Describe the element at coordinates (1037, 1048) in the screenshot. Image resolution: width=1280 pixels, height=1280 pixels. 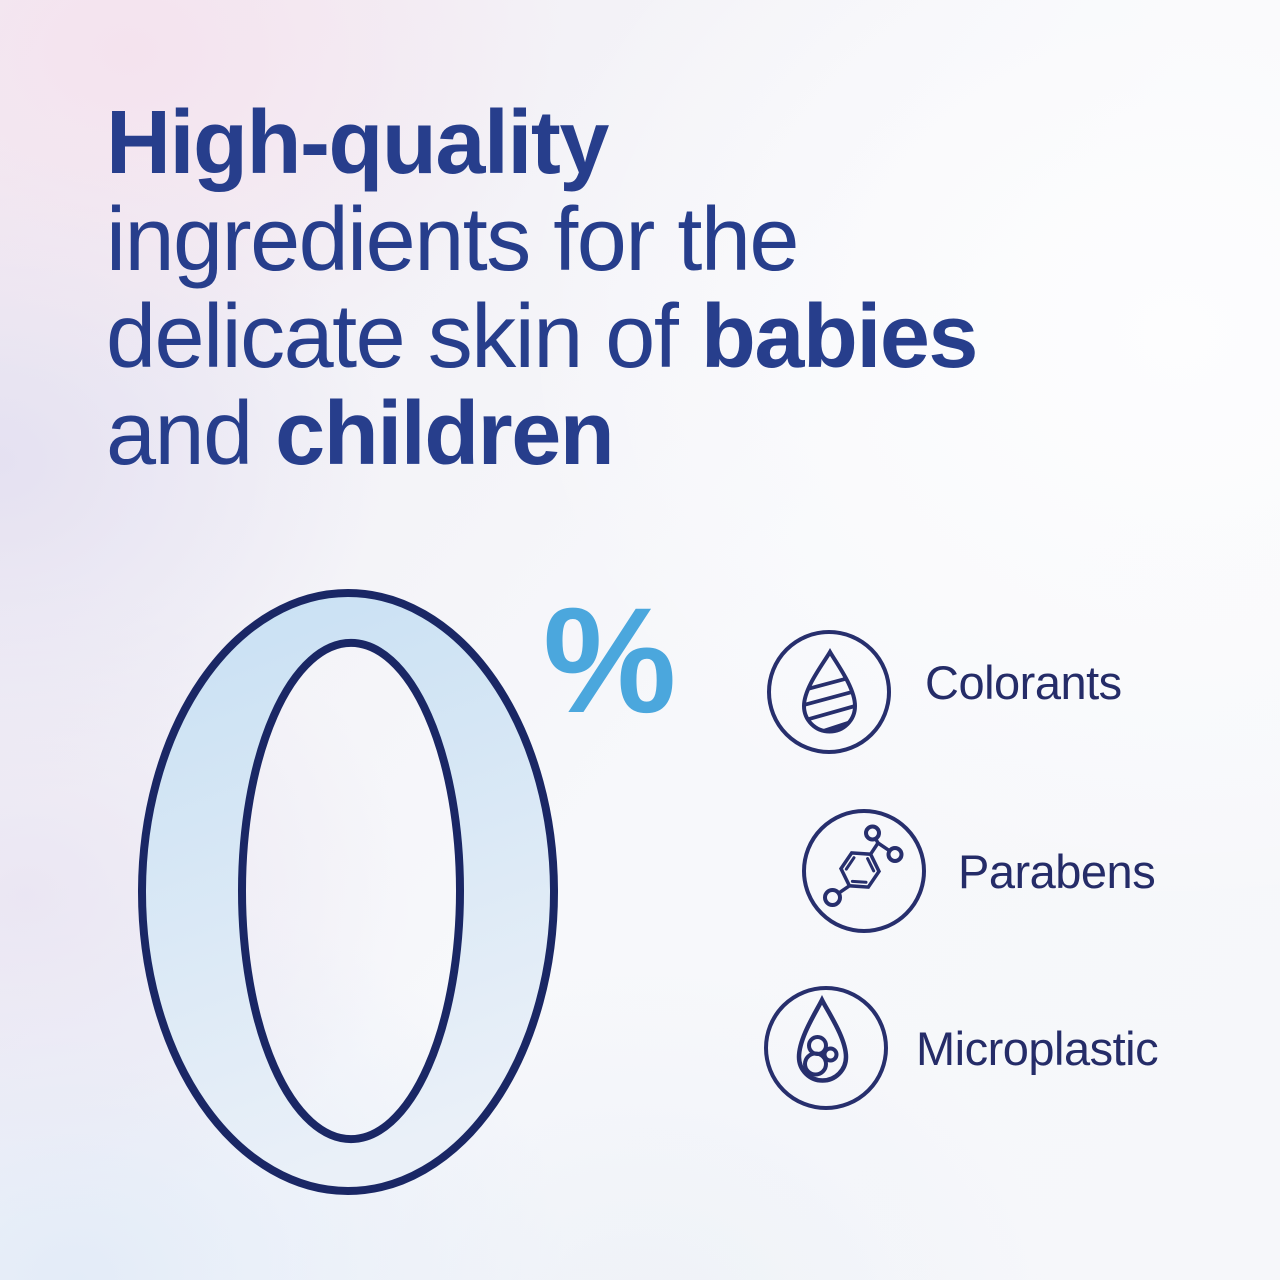
I see `free-from-label-microplastic: Microplastic` at that location.